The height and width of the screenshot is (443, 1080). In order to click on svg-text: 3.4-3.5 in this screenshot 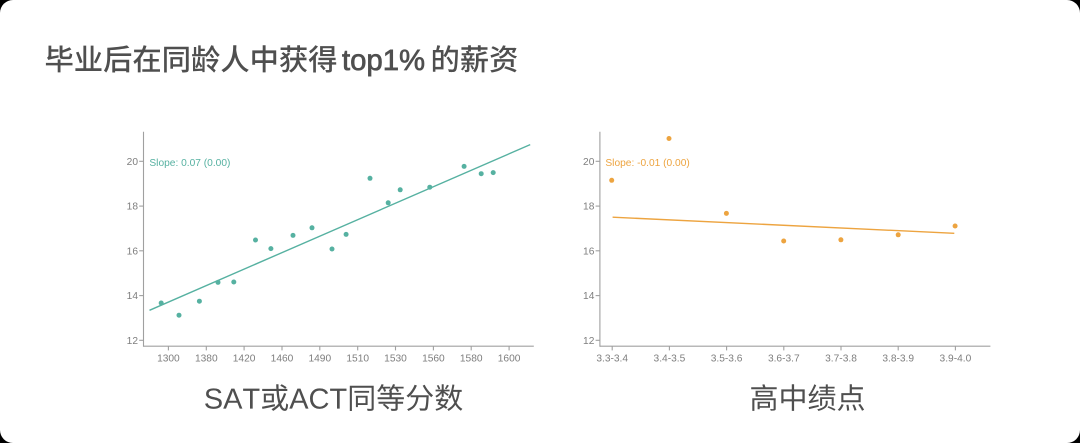, I will do `click(670, 358)`.